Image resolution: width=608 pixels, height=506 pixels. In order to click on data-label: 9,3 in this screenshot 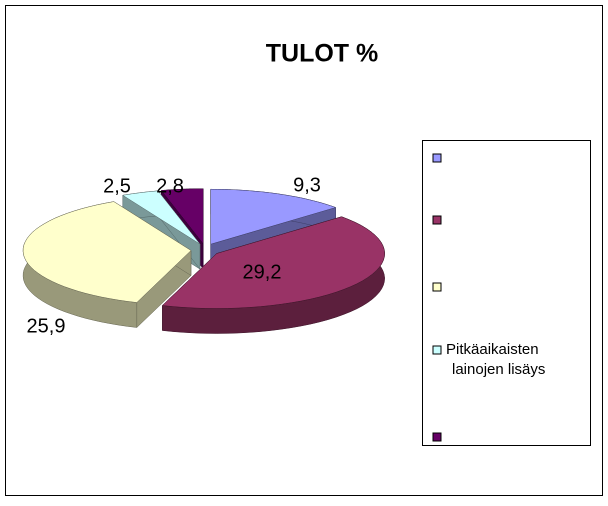, I will do `click(307, 185)`.